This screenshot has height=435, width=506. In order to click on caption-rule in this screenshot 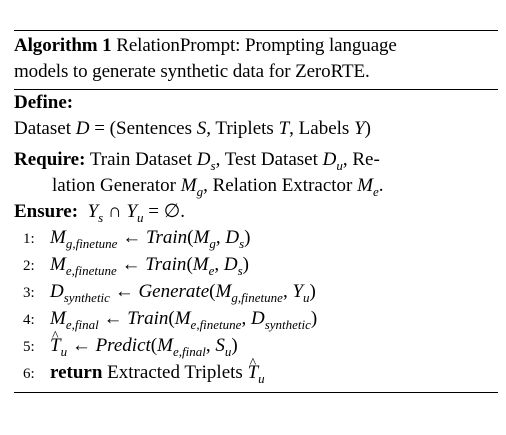, I will do `click(256, 89)`.